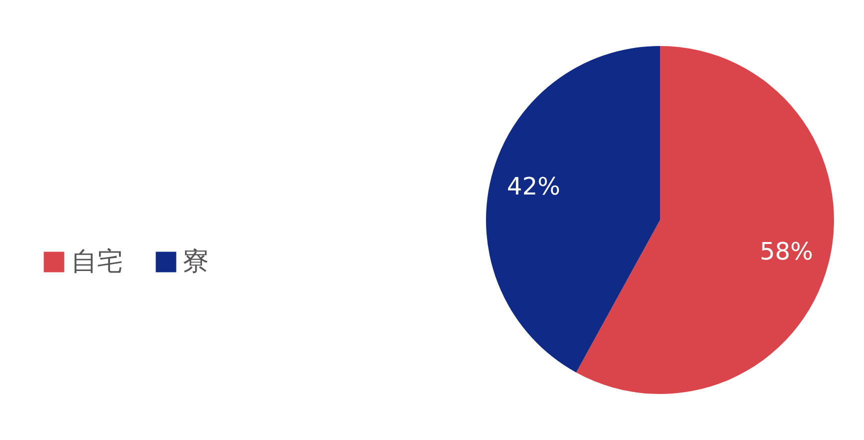 The image size is (864, 440). I want to click on data-label: 58%, so click(787, 251).